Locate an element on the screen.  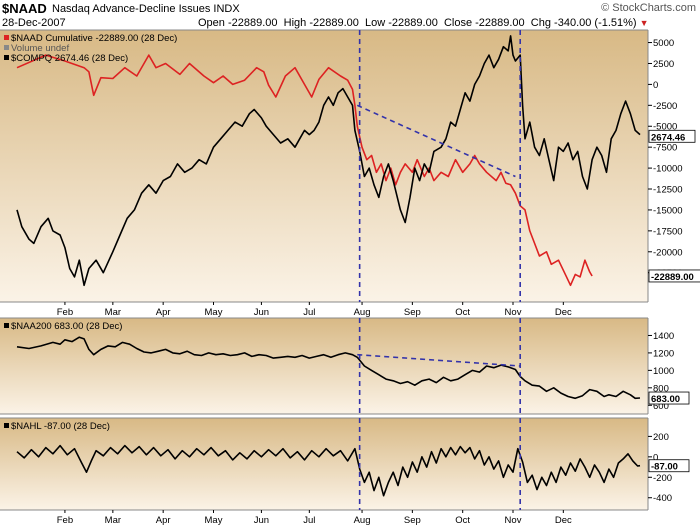
main-y-tick-label: -2500 is located at coordinates (665, 106).